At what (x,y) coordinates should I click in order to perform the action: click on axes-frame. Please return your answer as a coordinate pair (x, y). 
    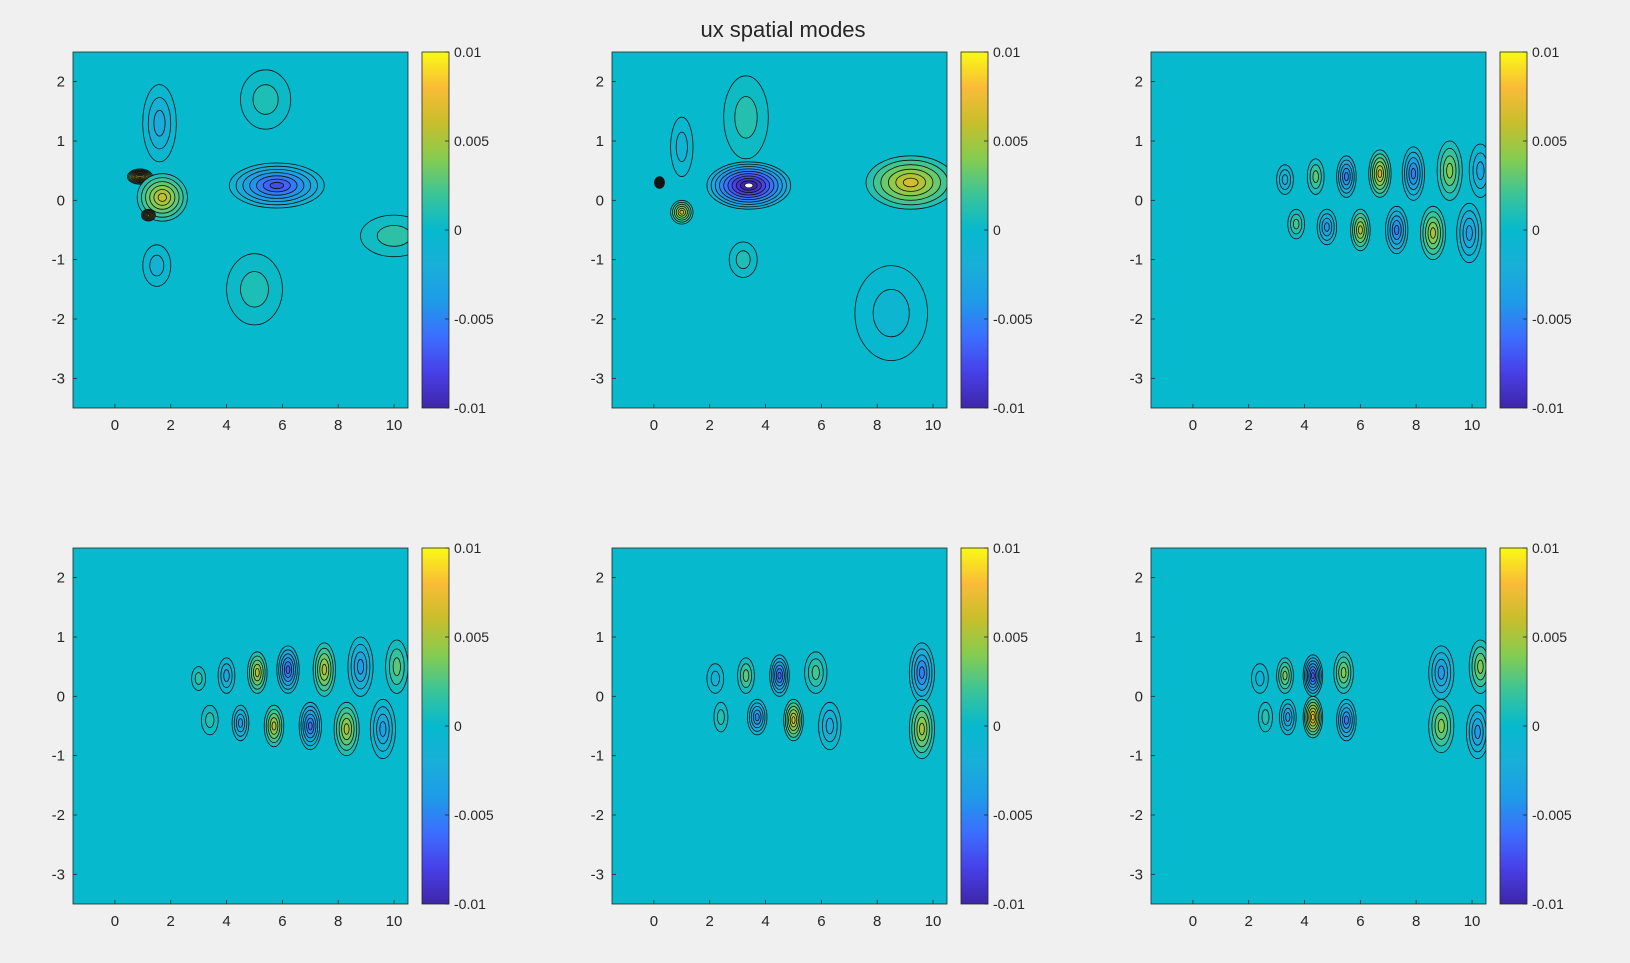
    Looking at the image, I should click on (779, 726).